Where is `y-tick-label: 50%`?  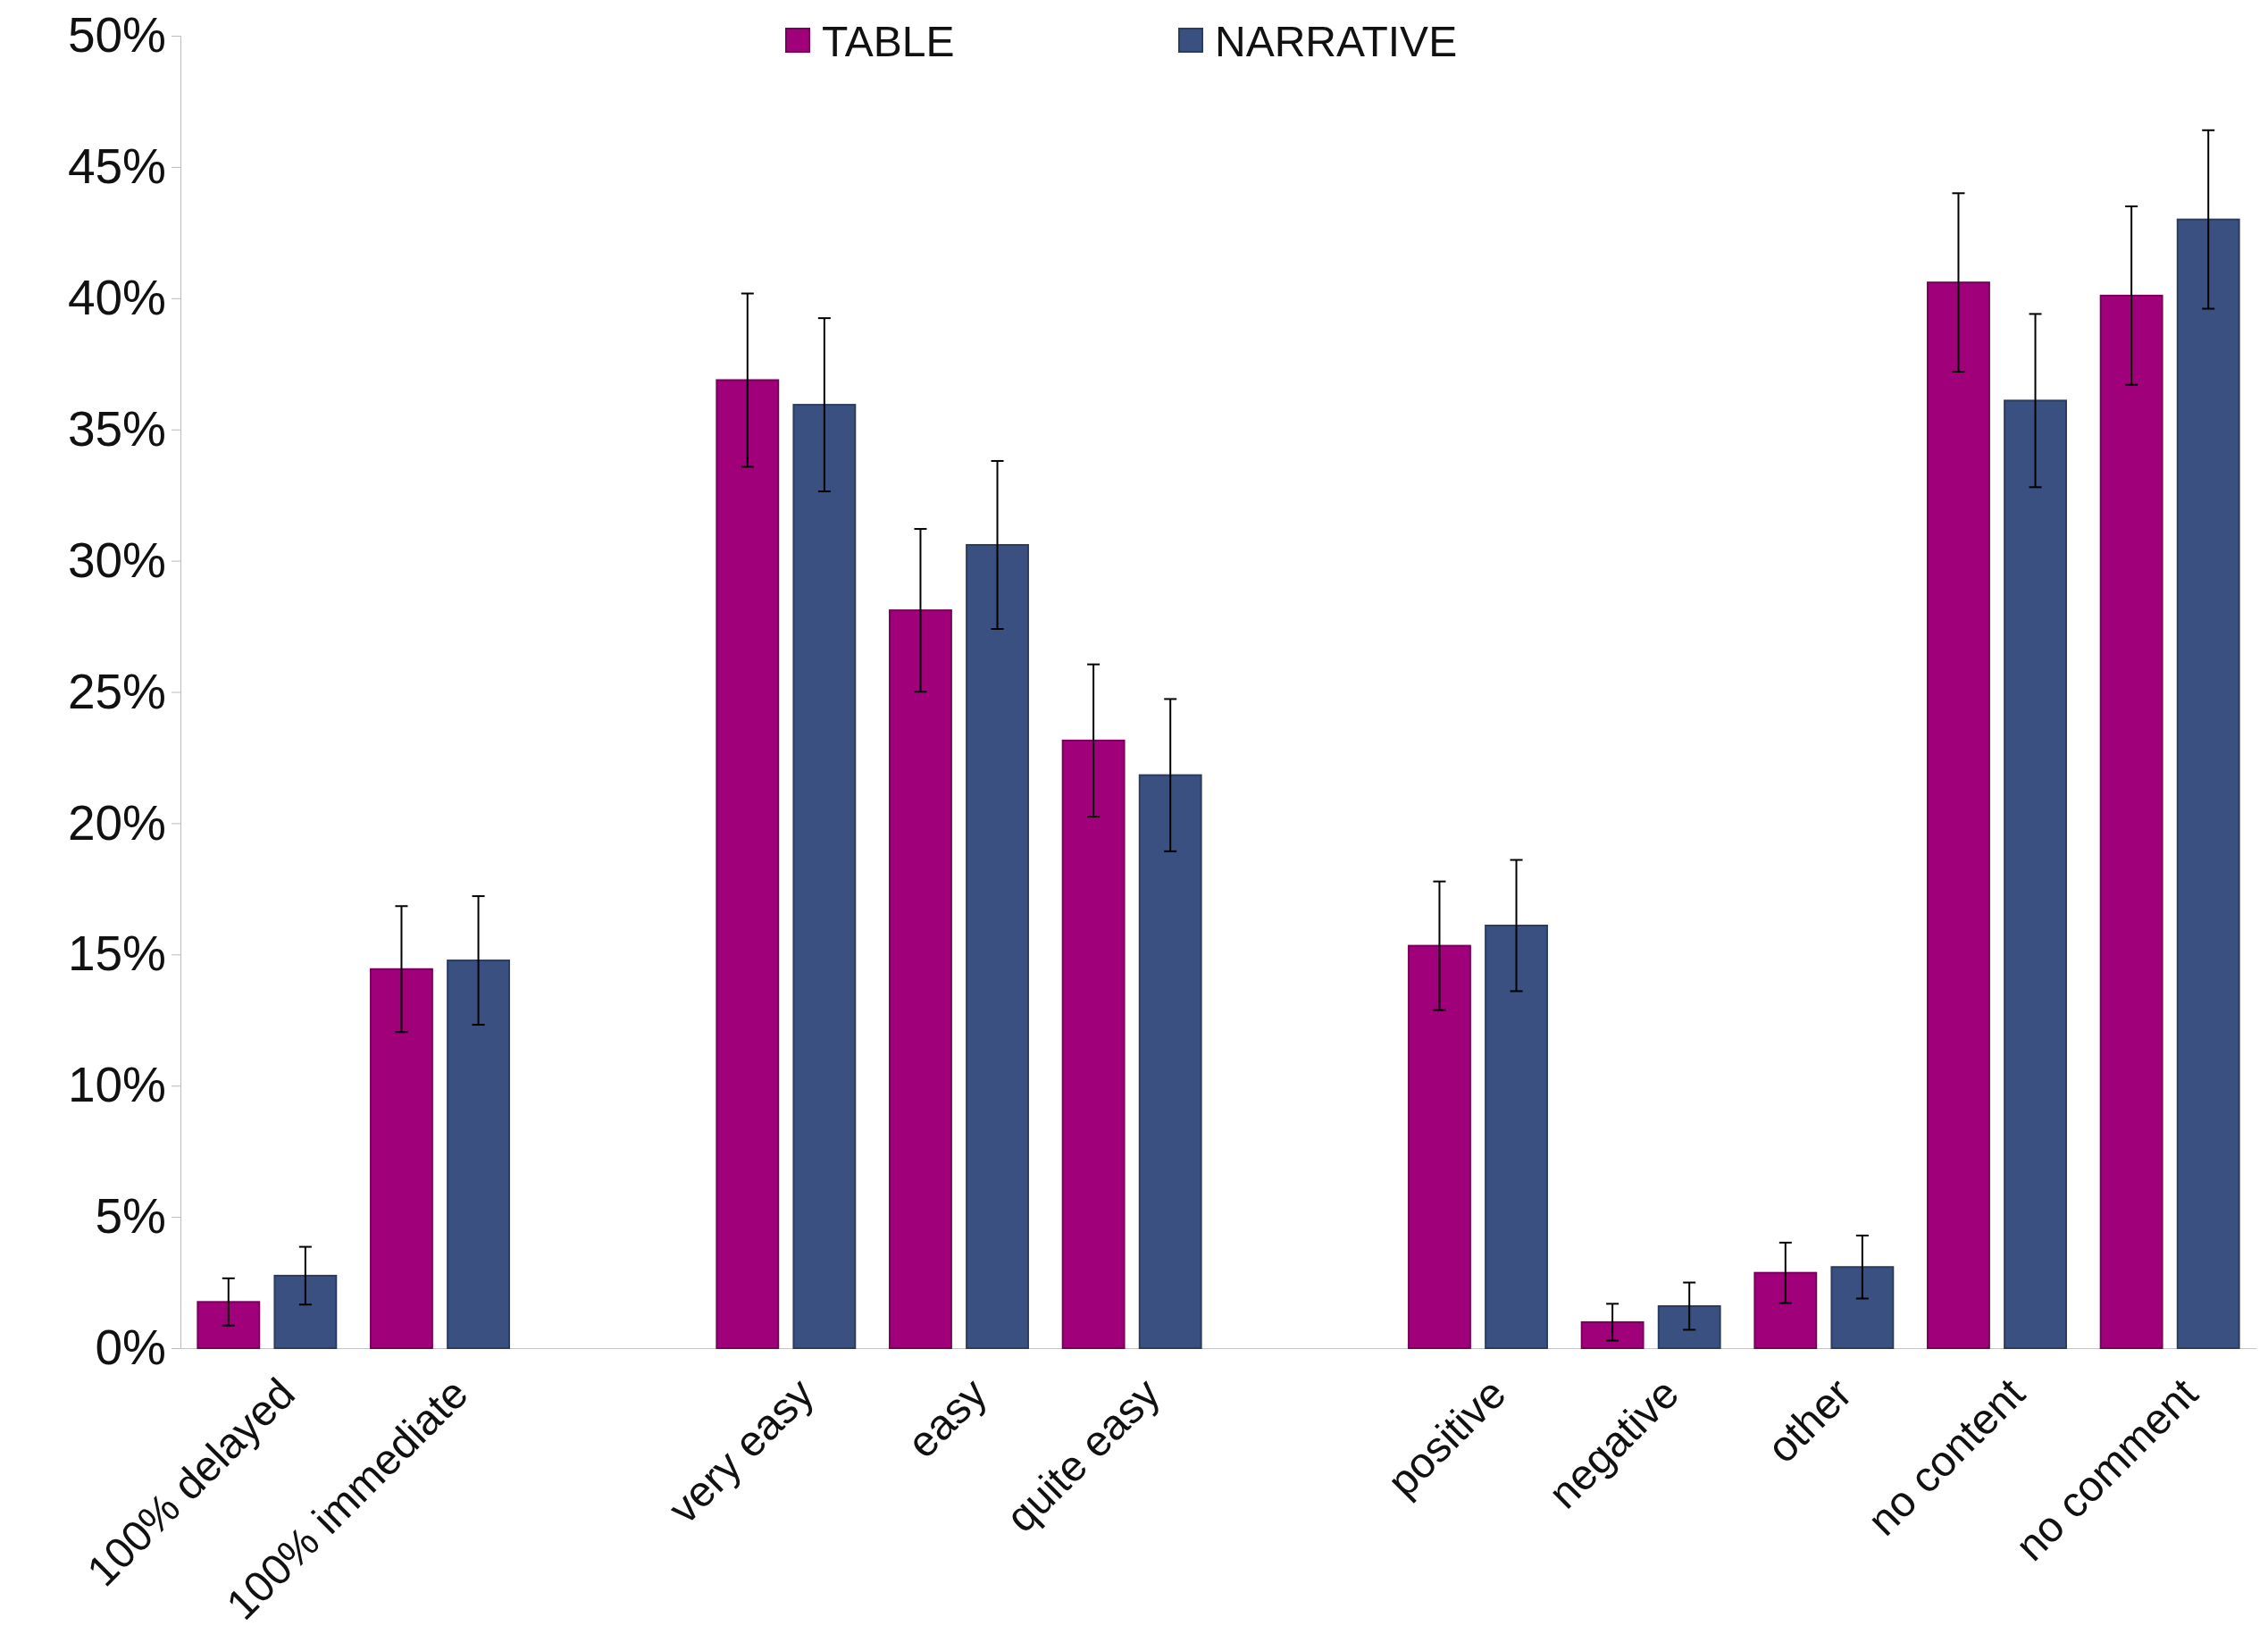 y-tick-label: 50% is located at coordinates (116, 35).